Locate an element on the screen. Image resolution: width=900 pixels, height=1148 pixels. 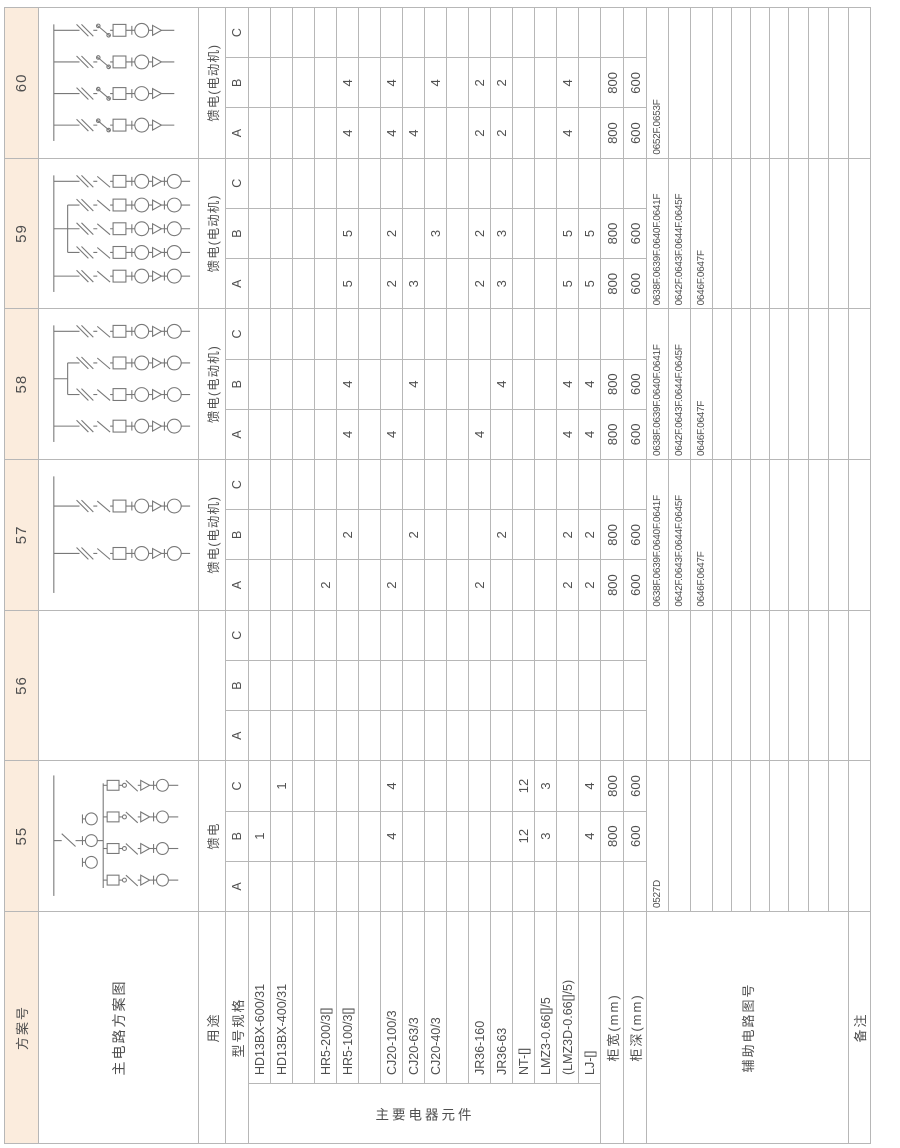
value-57-A-row10: 2 is located at coordinates (480, 584).